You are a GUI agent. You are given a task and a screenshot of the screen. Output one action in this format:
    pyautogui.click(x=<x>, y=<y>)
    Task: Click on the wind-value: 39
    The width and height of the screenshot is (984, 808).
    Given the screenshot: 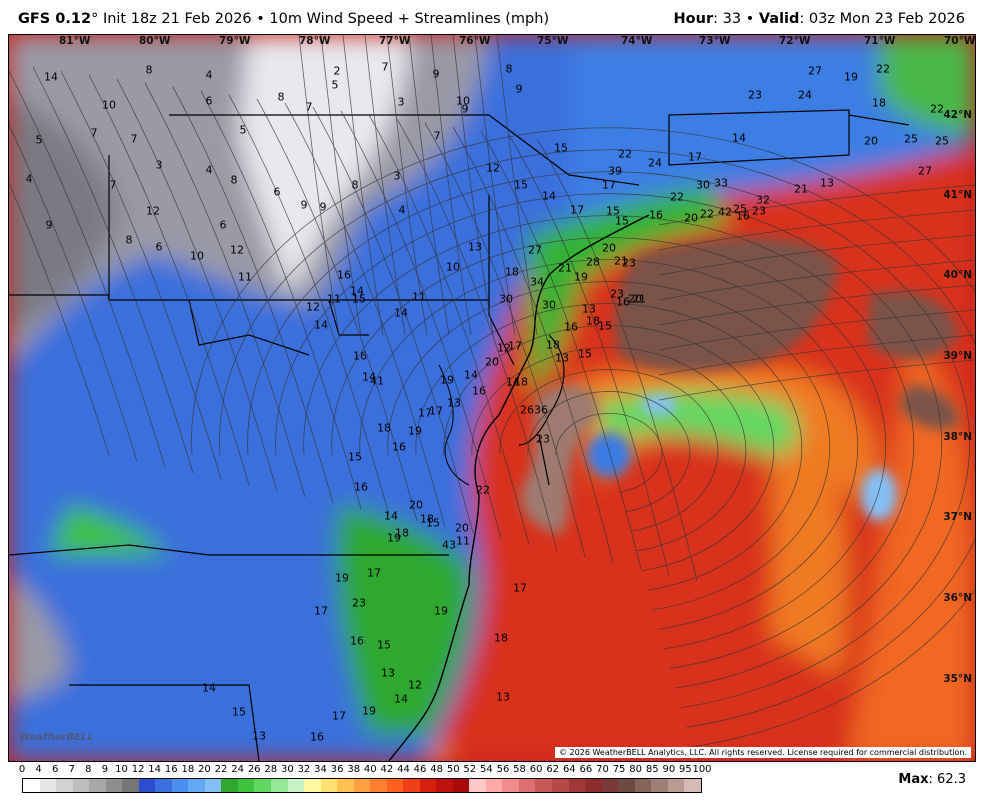 What is the action you would take?
    pyautogui.click(x=615, y=171)
    